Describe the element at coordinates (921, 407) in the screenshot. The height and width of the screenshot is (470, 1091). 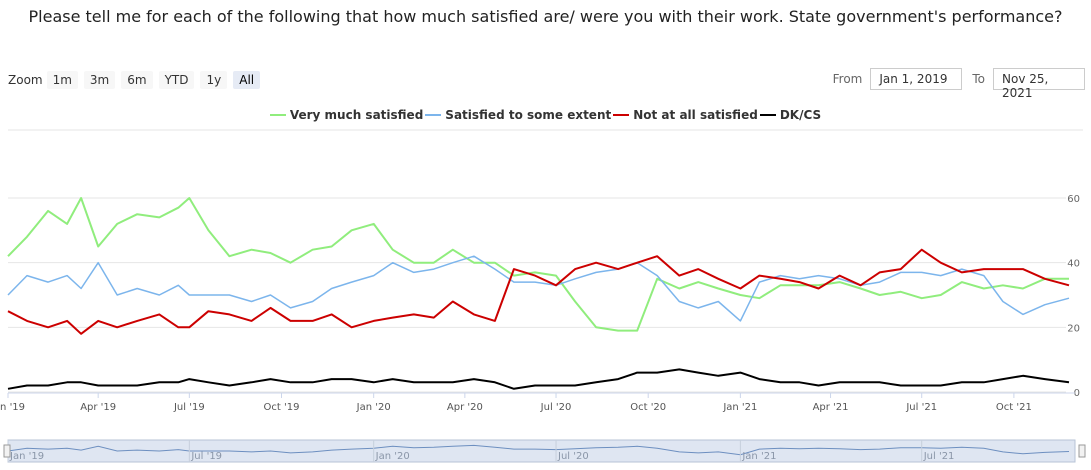
I see `x-tick-label: Jul '21` at that location.